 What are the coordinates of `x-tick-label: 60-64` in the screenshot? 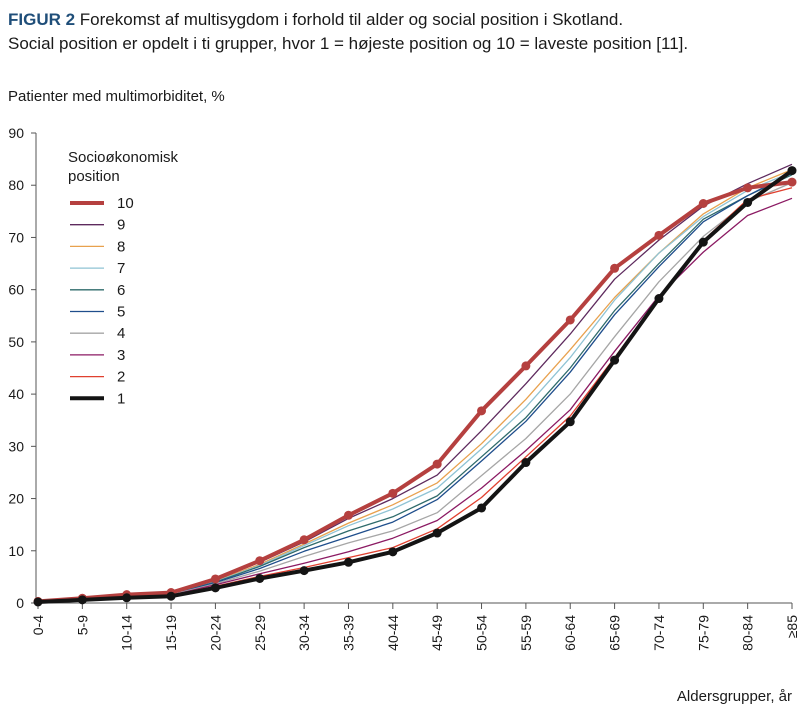 It's located at (570, 633).